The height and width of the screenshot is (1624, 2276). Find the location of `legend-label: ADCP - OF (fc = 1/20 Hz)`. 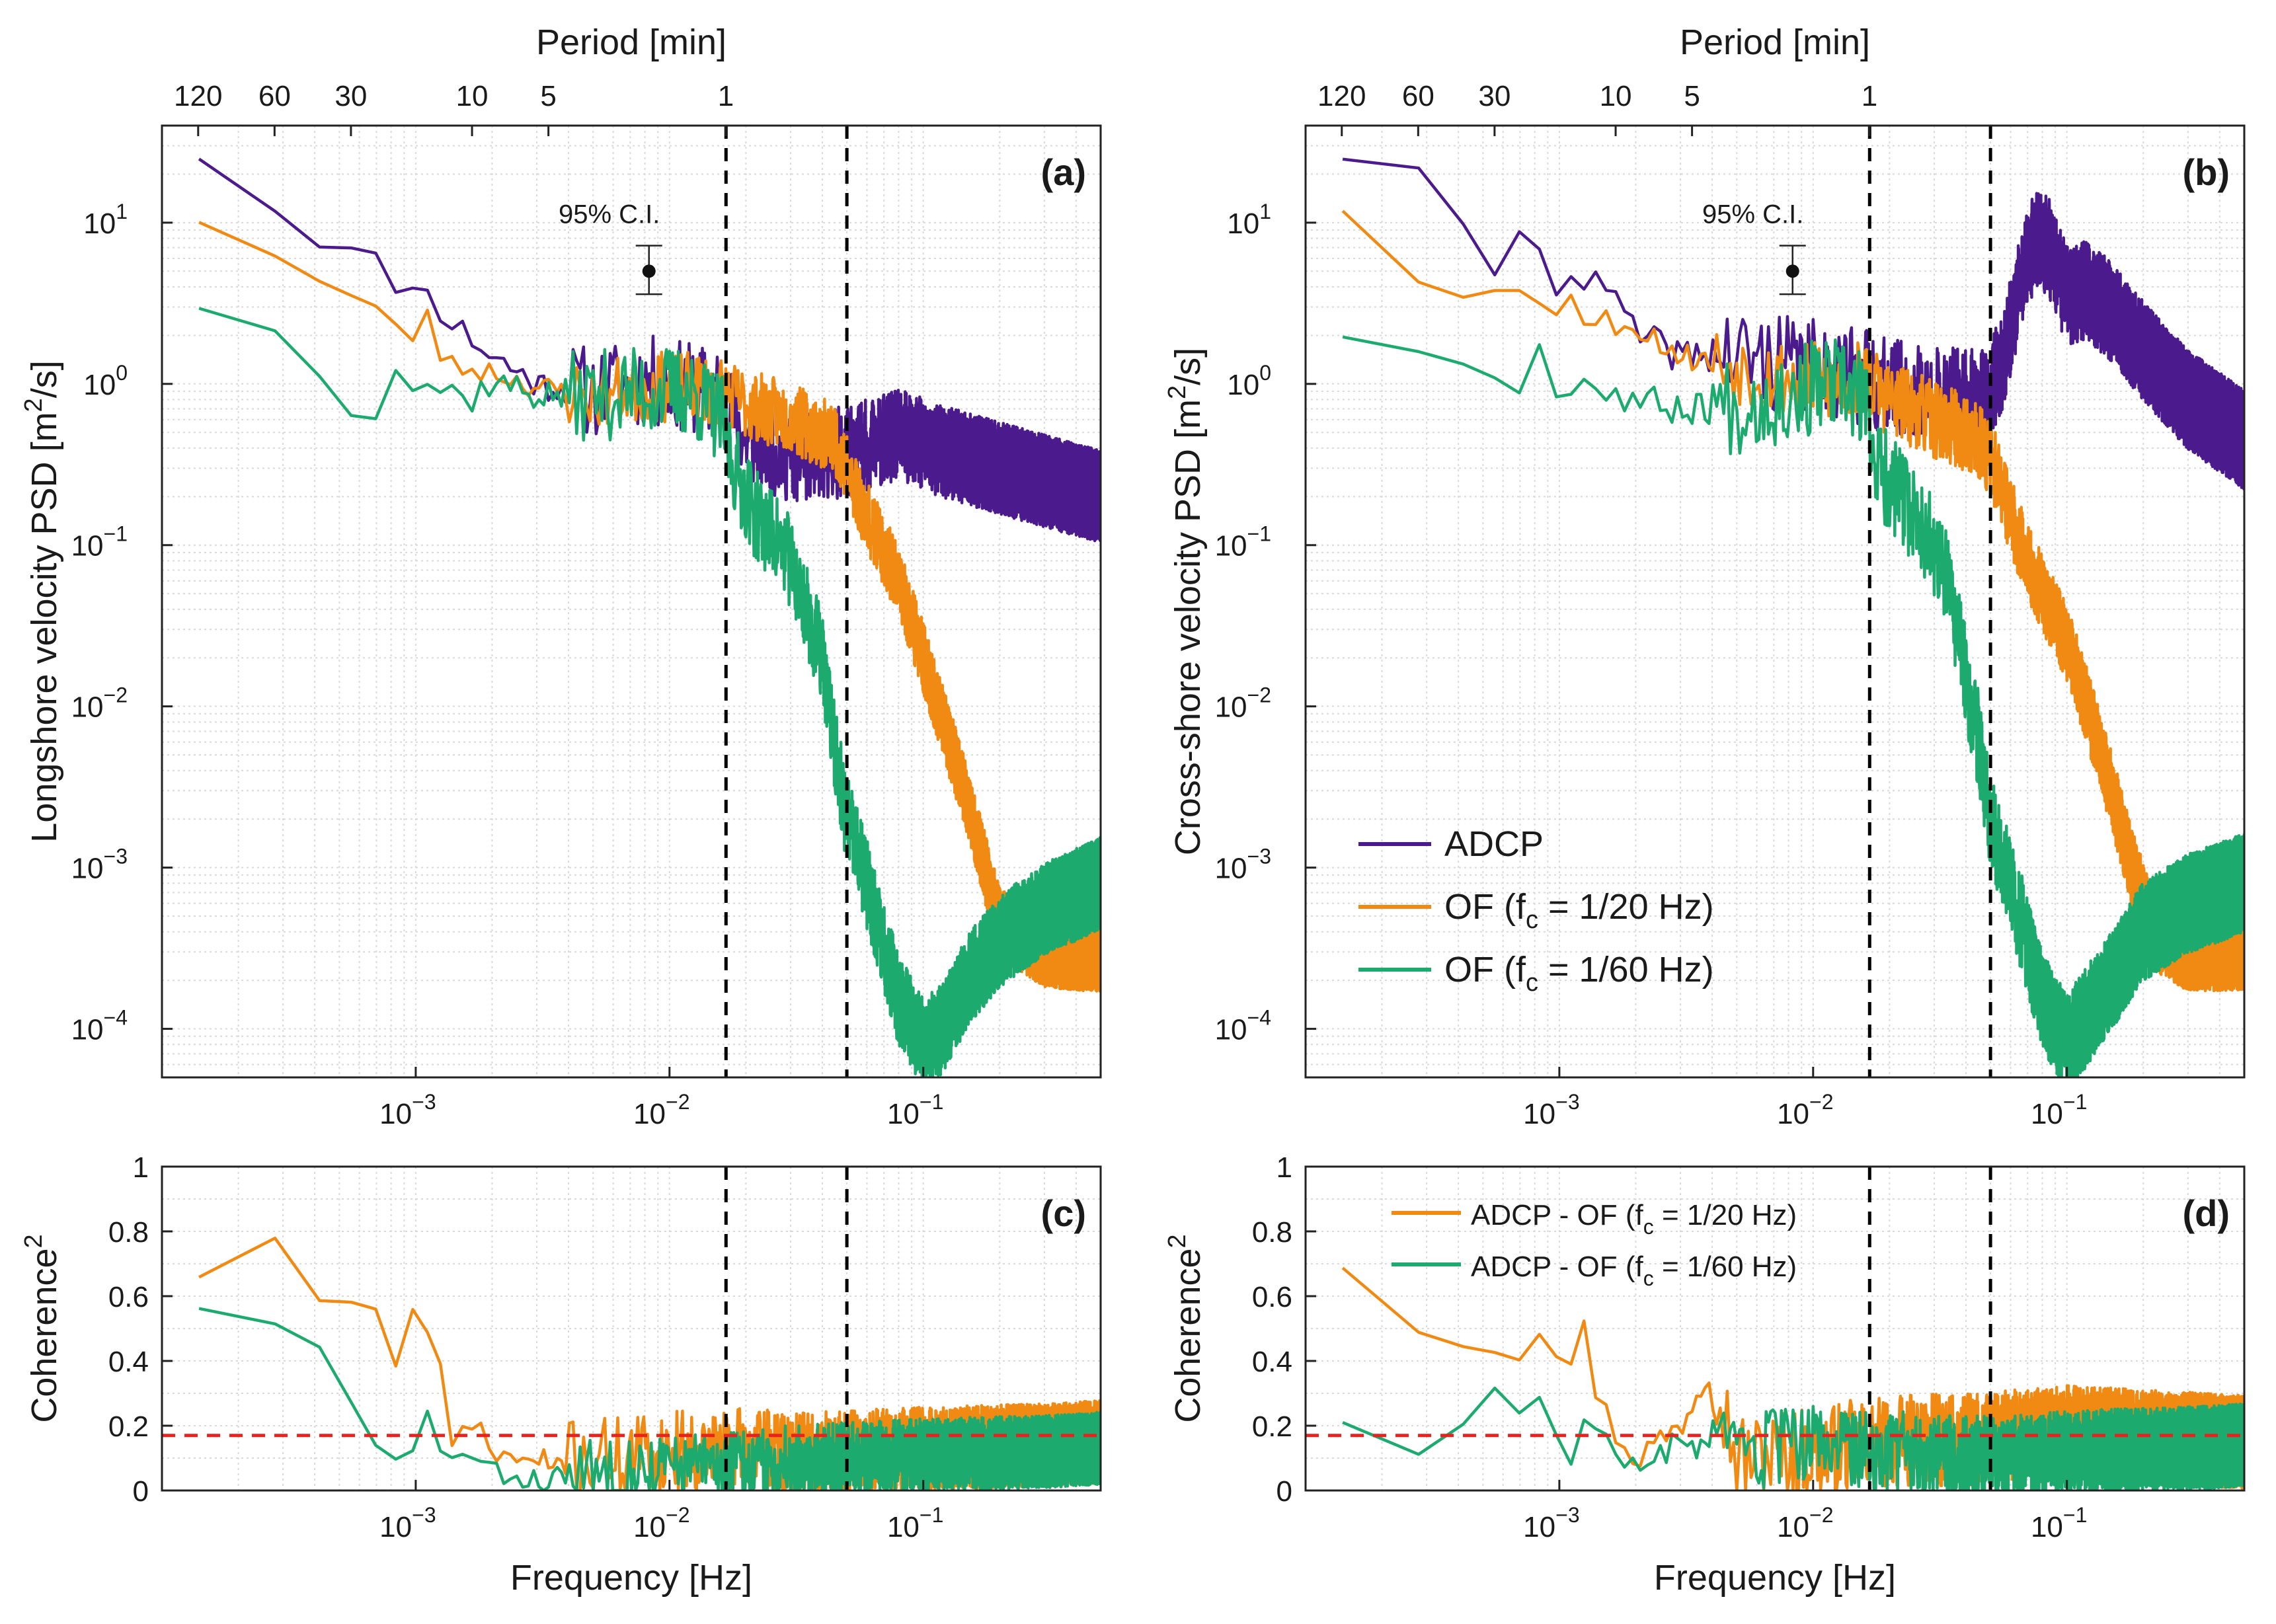

legend-label: ADCP - OF (fc = 1/20 Hz) is located at coordinates (1634, 1219).